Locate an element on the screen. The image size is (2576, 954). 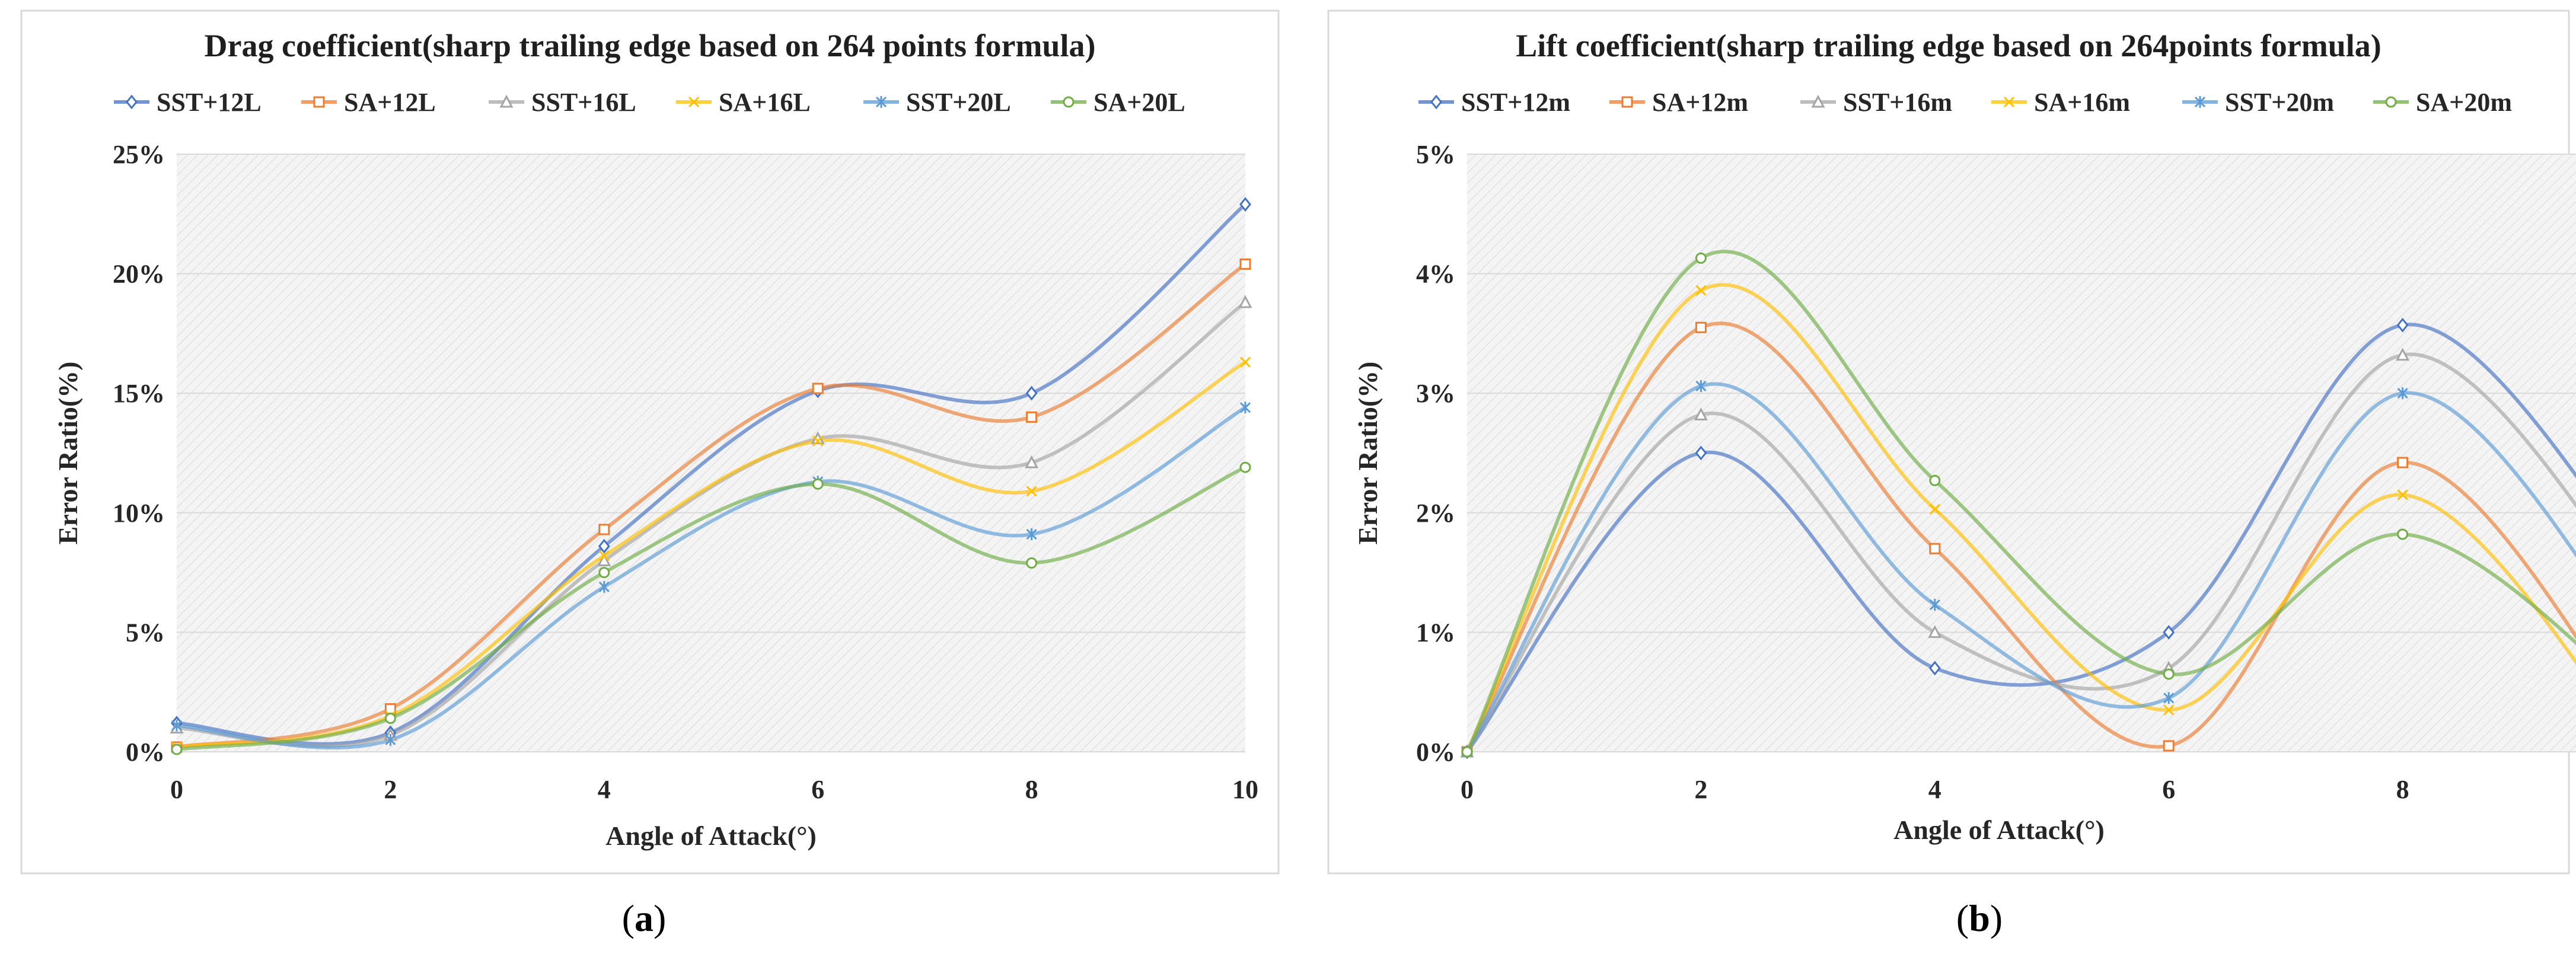
y-tick-label: 3% is located at coordinates (1435, 393).